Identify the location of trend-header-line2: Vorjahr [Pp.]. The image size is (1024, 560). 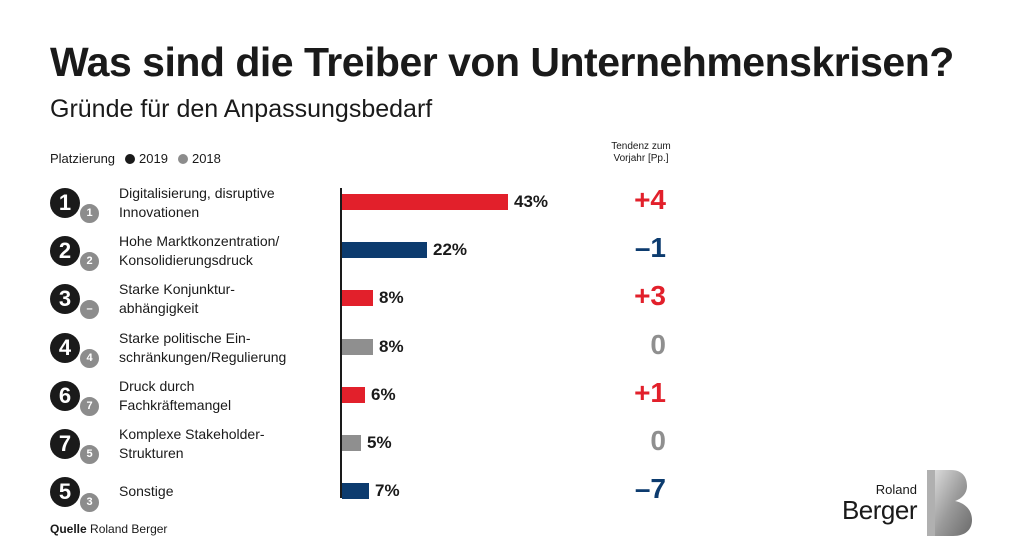
(641, 158).